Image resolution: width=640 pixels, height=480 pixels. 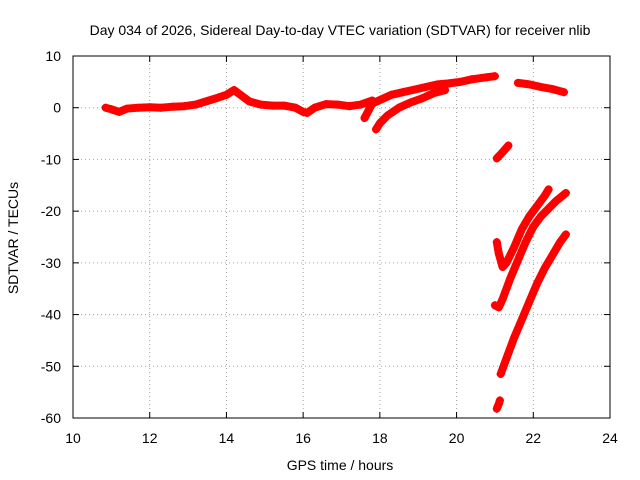 I want to click on y-tick-label: -40, so click(x=51, y=315).